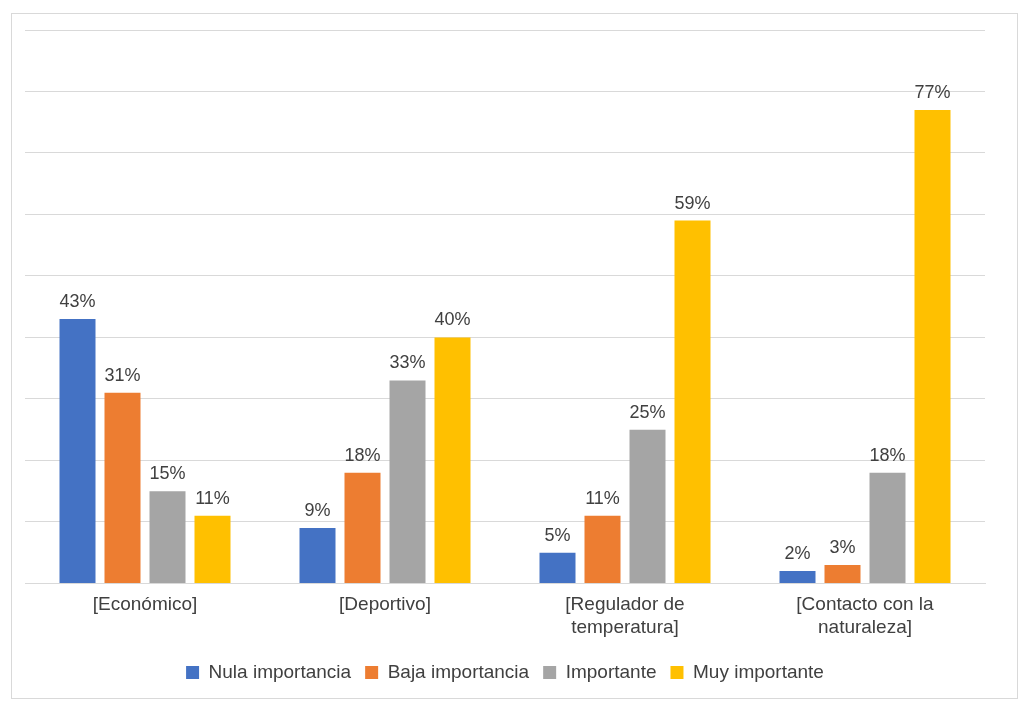 Image resolution: width=1025 pixels, height=702 pixels. I want to click on x-tick-label: [Económico], so click(145, 604).